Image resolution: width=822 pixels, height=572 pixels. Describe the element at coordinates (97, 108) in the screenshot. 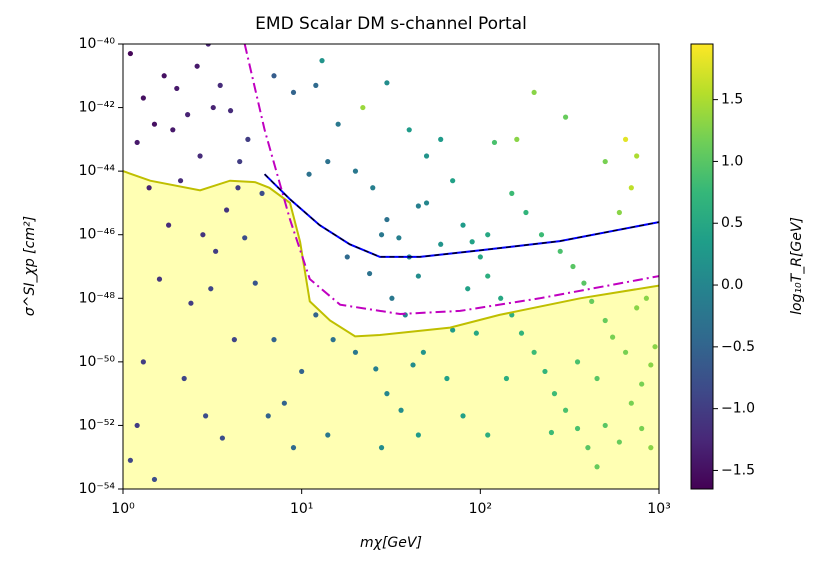

I see `y-tick-label: 10⁻⁴²` at that location.